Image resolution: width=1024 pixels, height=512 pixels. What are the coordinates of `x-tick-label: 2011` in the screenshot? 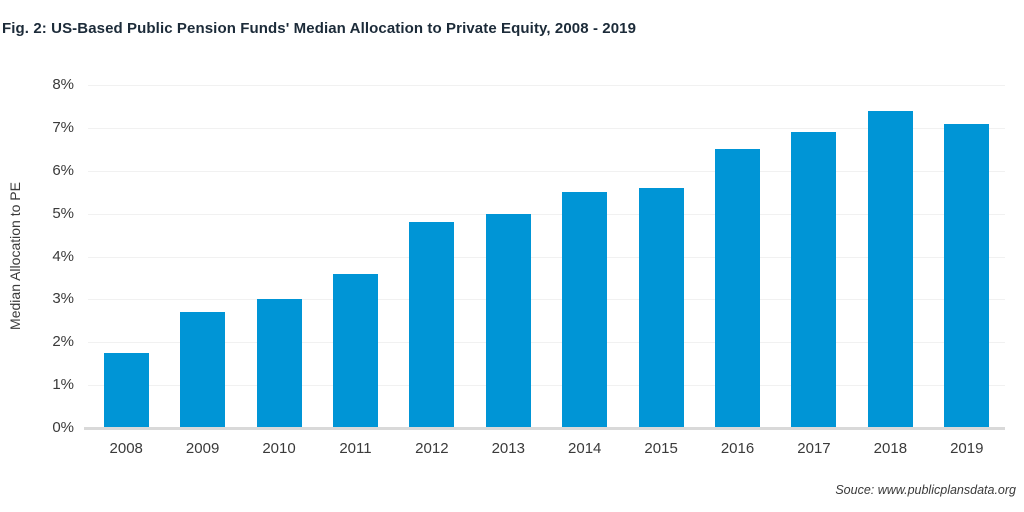 It's located at (355, 448).